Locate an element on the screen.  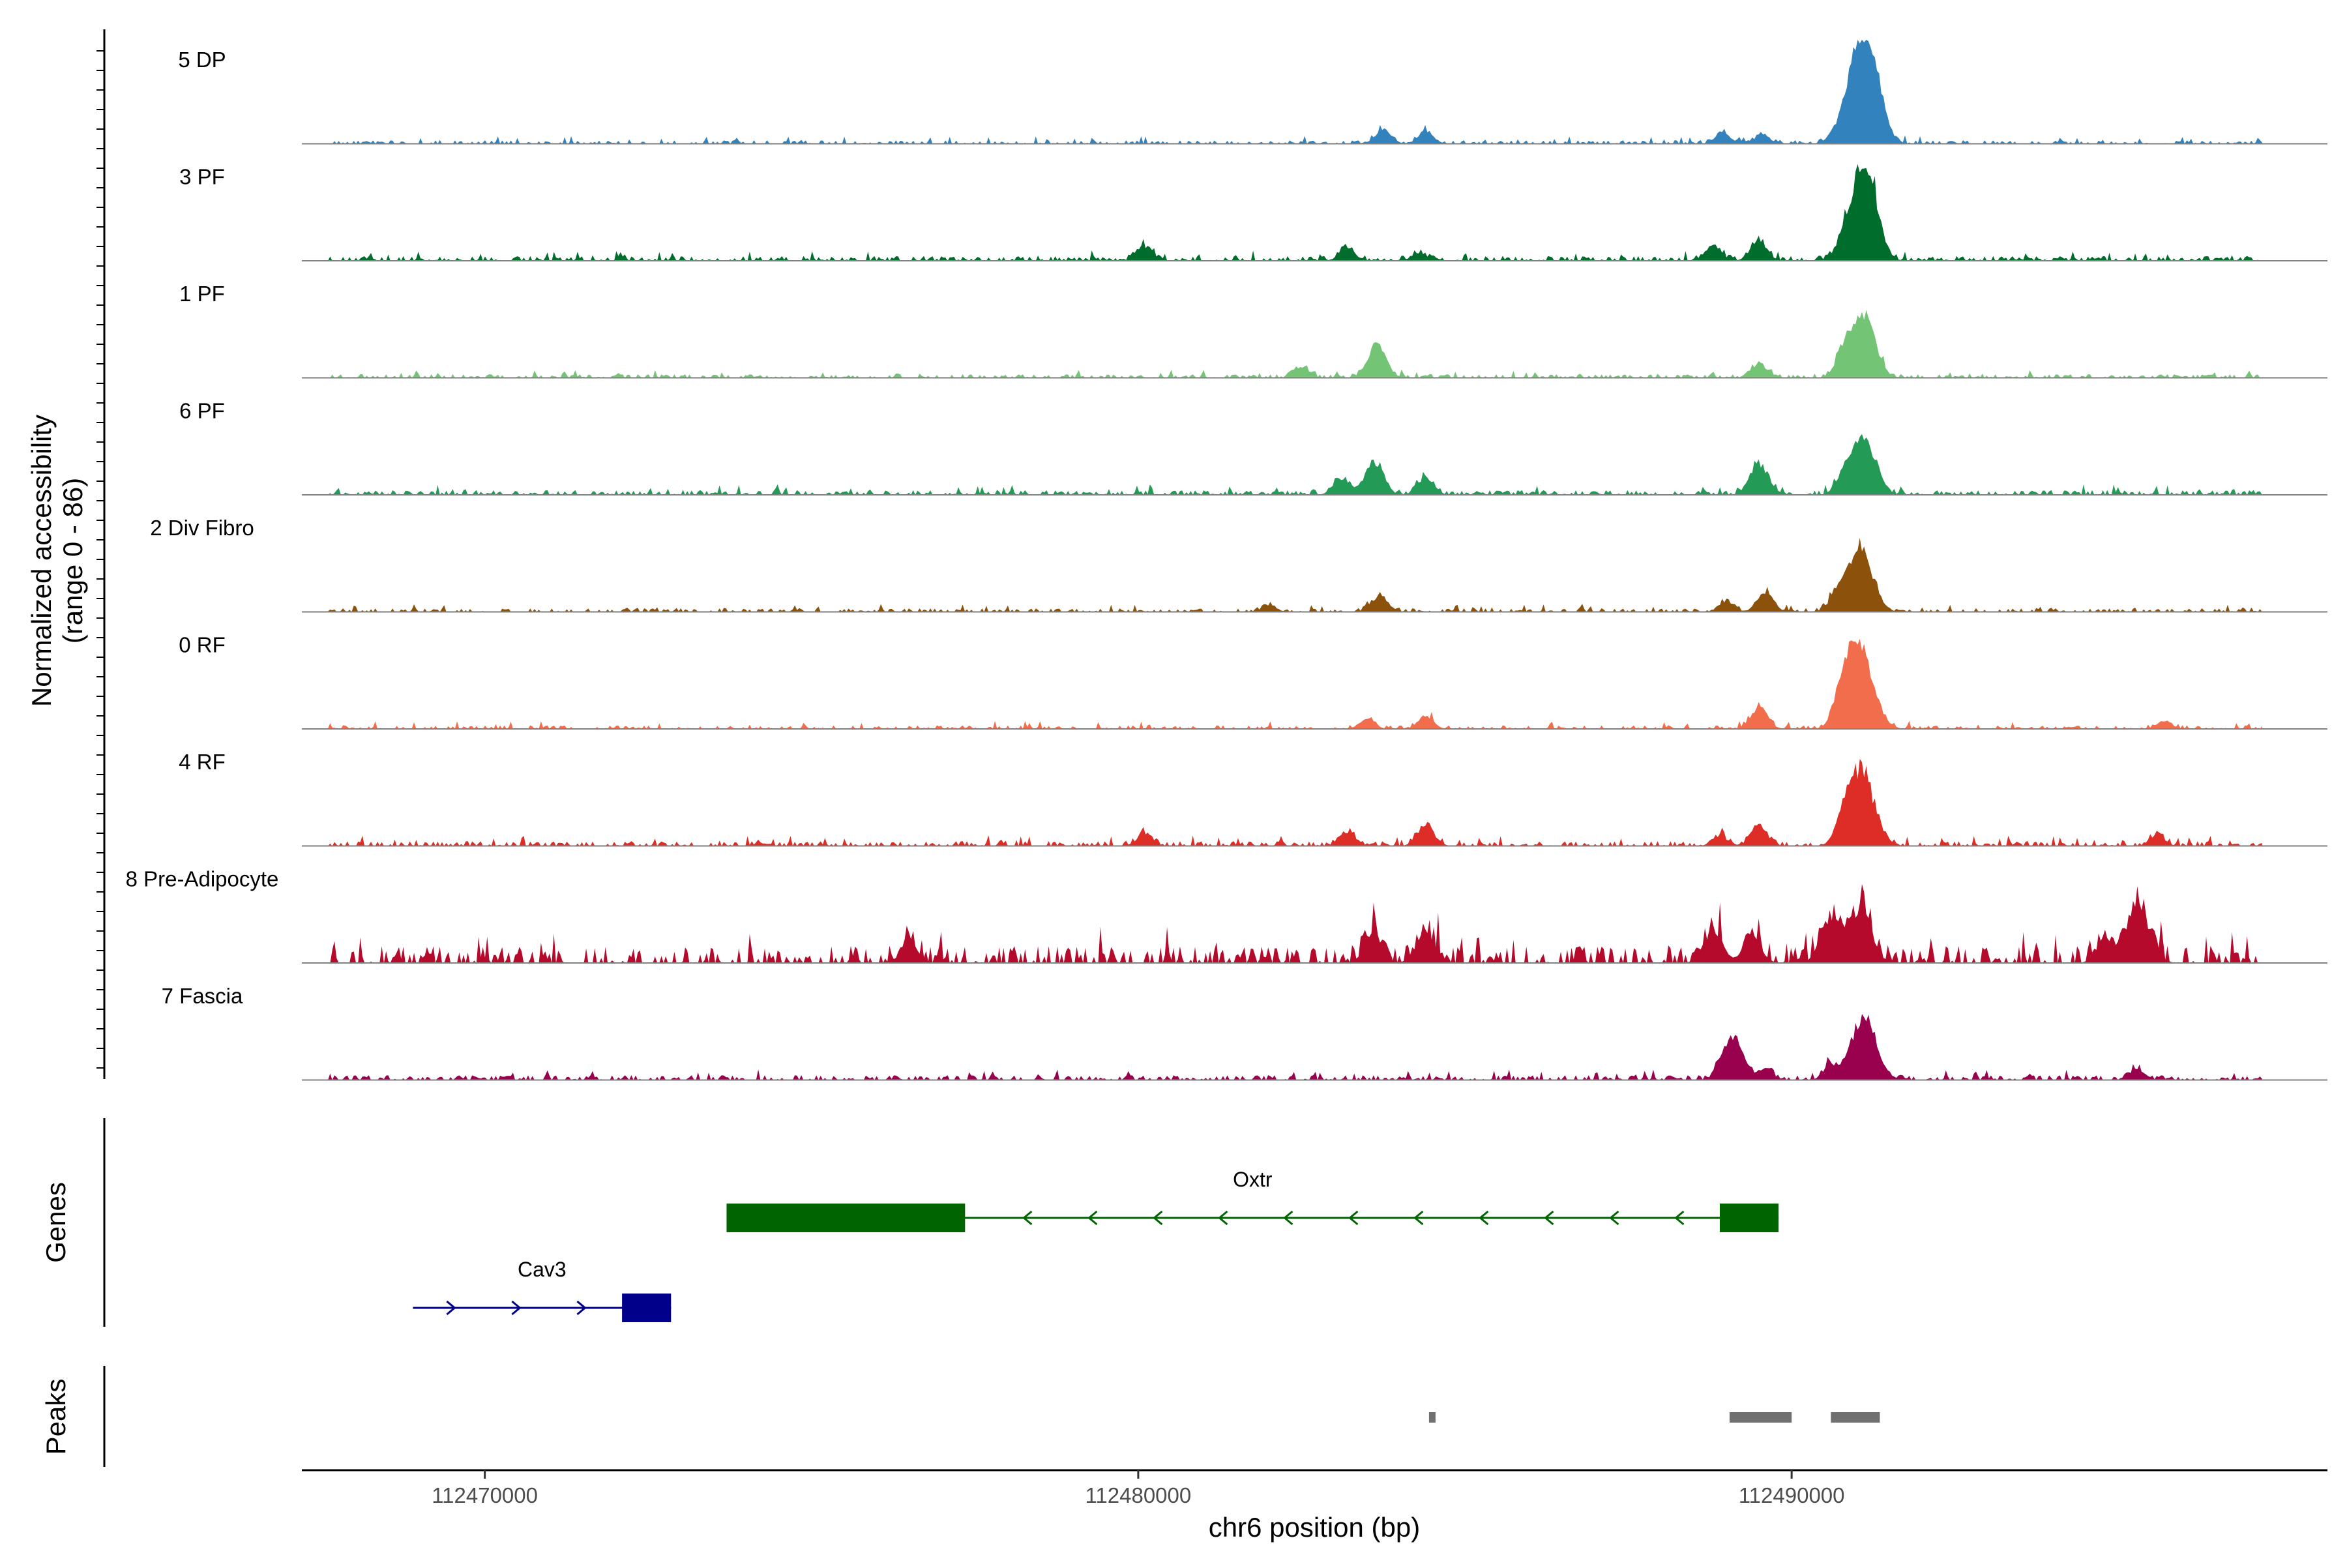
y-axis-label: Normalized accessibility (range 0 - 86) is located at coordinates (57, 561).